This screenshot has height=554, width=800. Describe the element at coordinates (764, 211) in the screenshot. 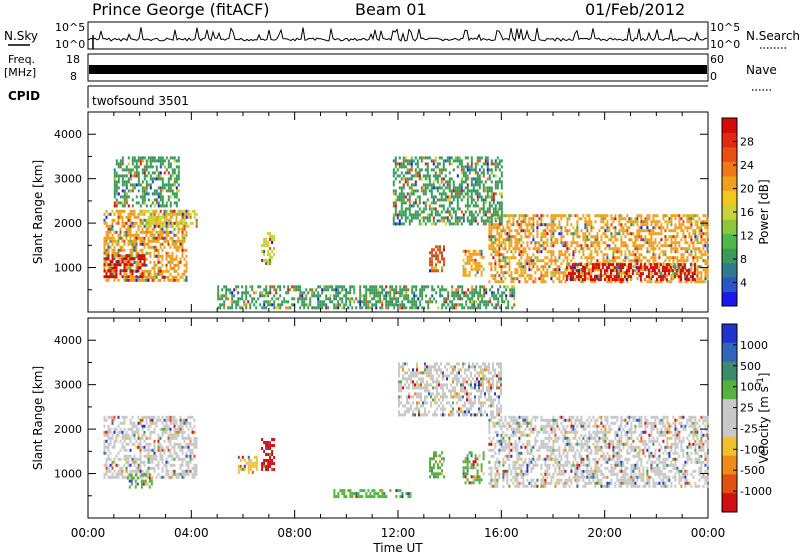

I see `power-colorbar-label: Power [dB]` at that location.